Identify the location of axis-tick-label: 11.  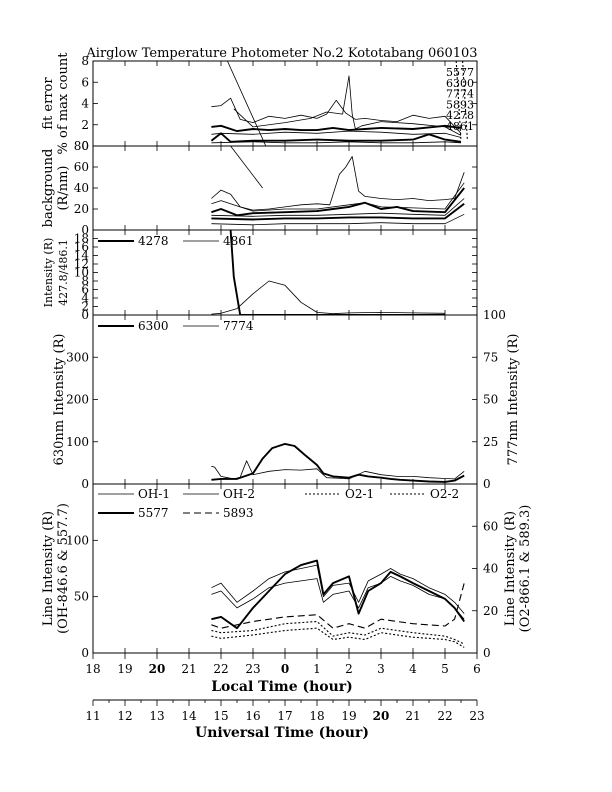
(92, 716).